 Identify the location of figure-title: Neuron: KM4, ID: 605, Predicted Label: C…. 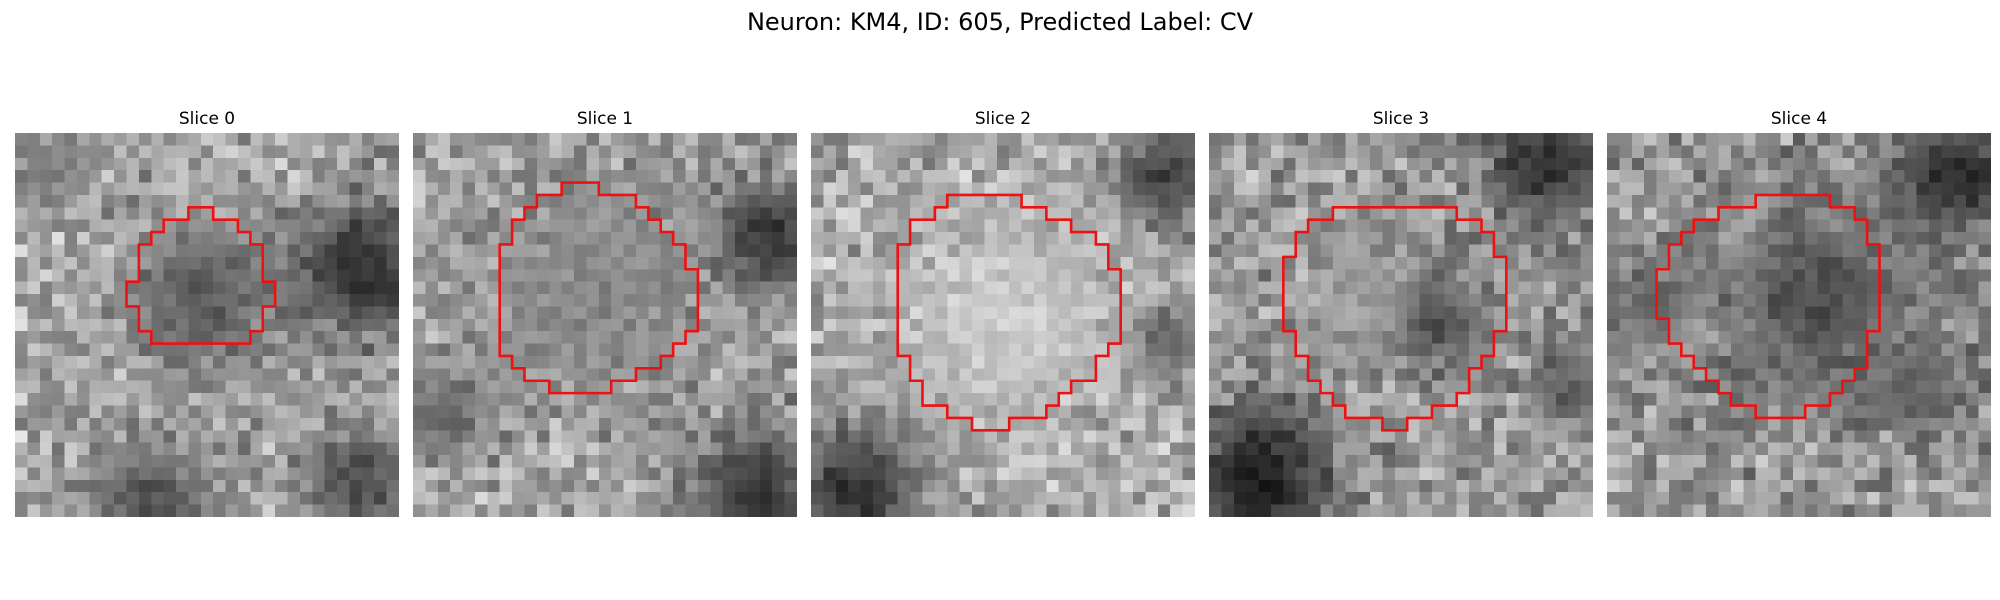
(1000, 22).